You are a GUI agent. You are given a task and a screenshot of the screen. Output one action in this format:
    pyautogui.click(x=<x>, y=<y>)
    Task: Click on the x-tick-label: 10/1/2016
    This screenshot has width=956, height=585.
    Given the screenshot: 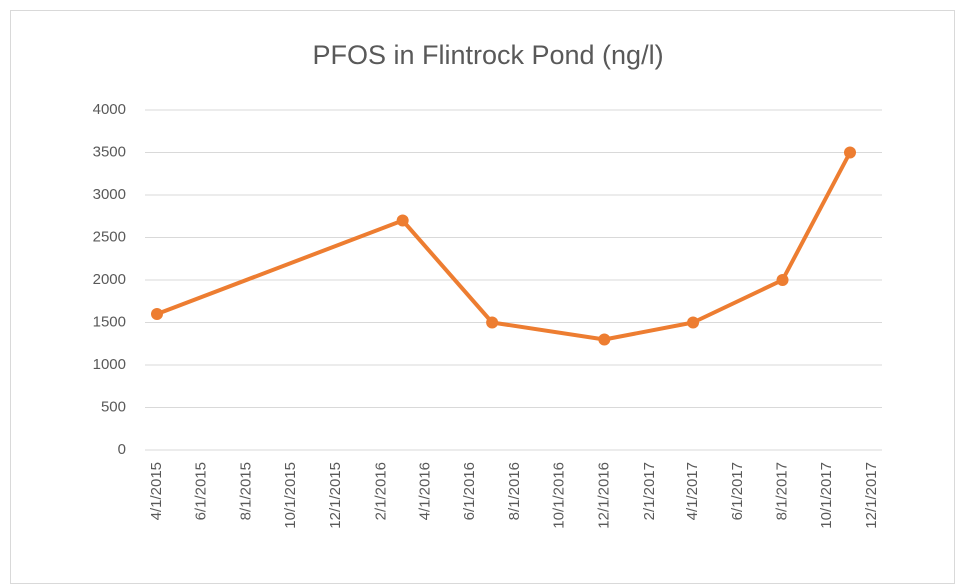 What is the action you would take?
    pyautogui.click(x=559, y=495)
    